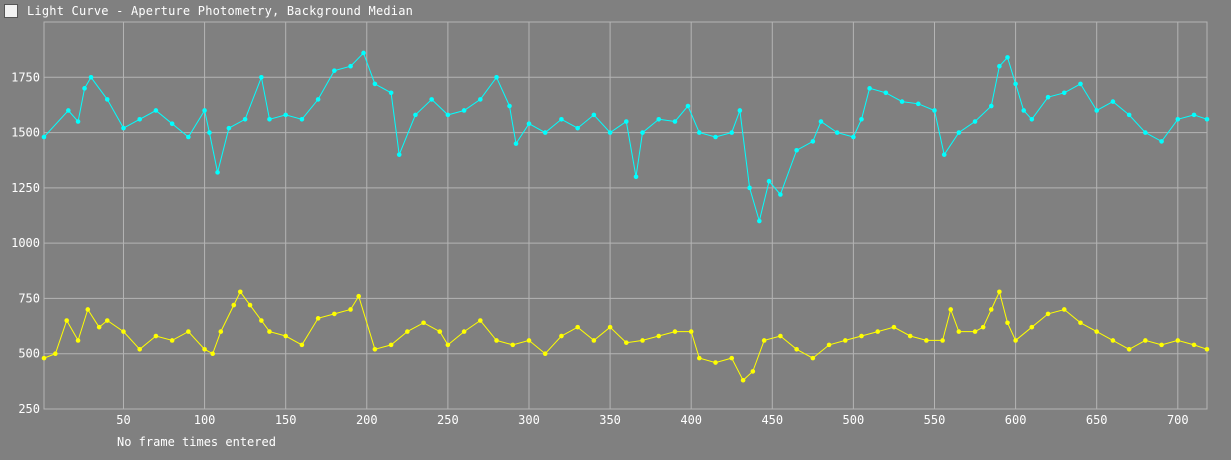 Image resolution: width=1231 pixels, height=460 pixels. Describe the element at coordinates (29, 409) in the screenshot. I see `y-tick-label: 250` at that location.